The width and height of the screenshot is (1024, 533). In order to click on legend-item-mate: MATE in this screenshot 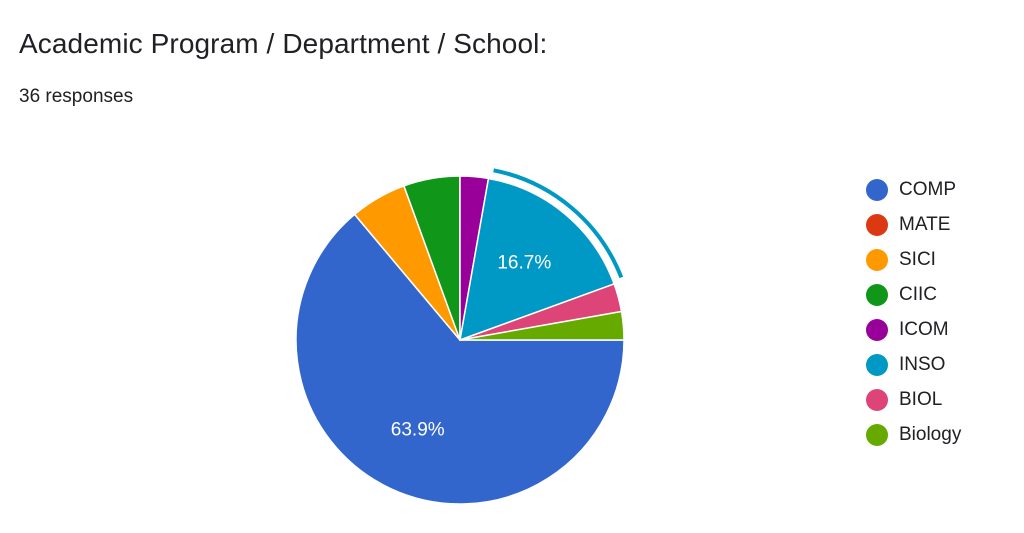, I will do `click(913, 224)`.